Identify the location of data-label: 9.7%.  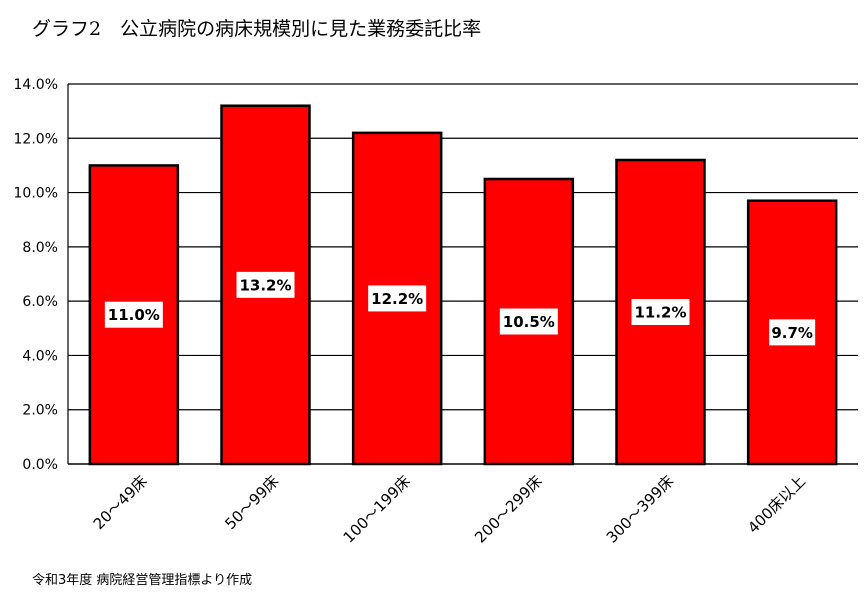
(792, 333).